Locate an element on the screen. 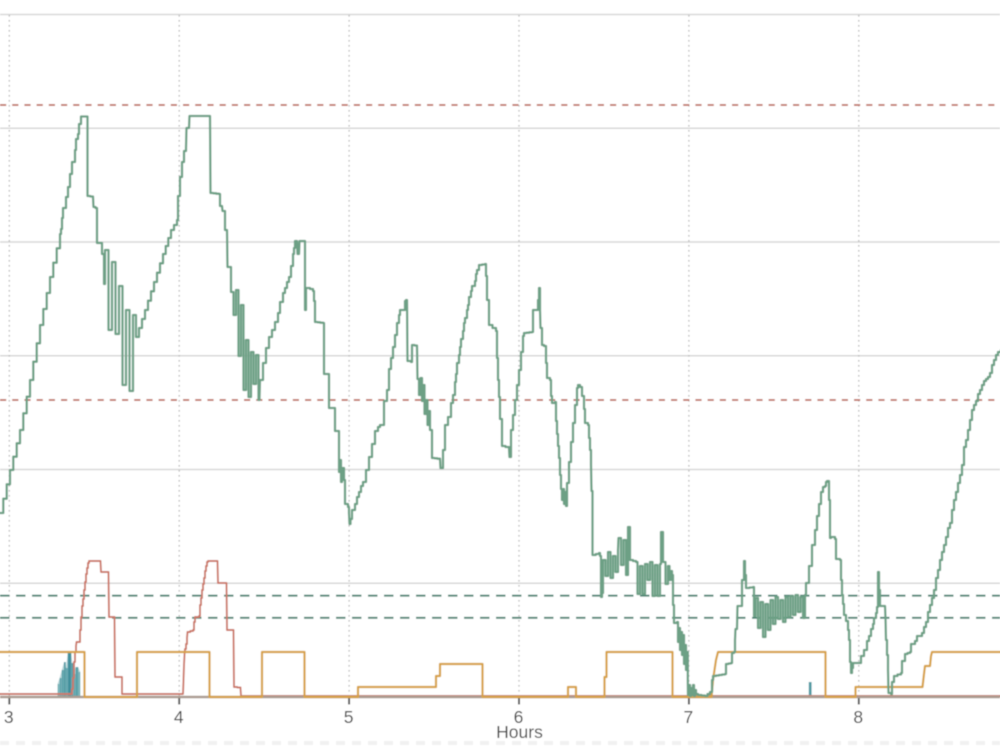 The width and height of the screenshot is (1000, 750). svg-text: 6 is located at coordinates (519, 717).